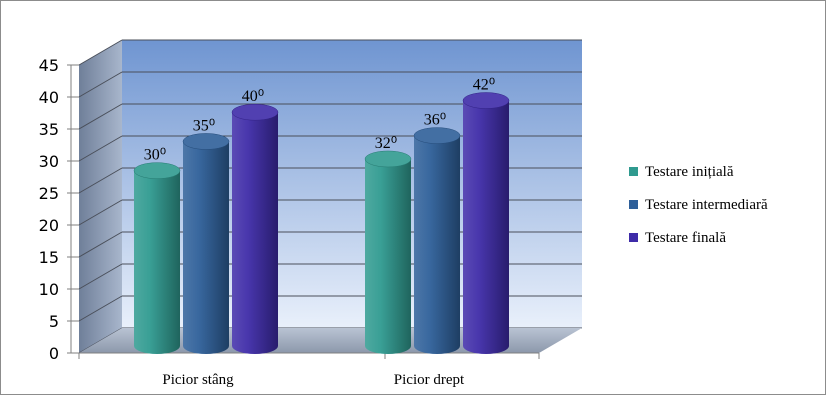 The image size is (826, 396). I want to click on y-tick-label: 20, so click(49, 225).